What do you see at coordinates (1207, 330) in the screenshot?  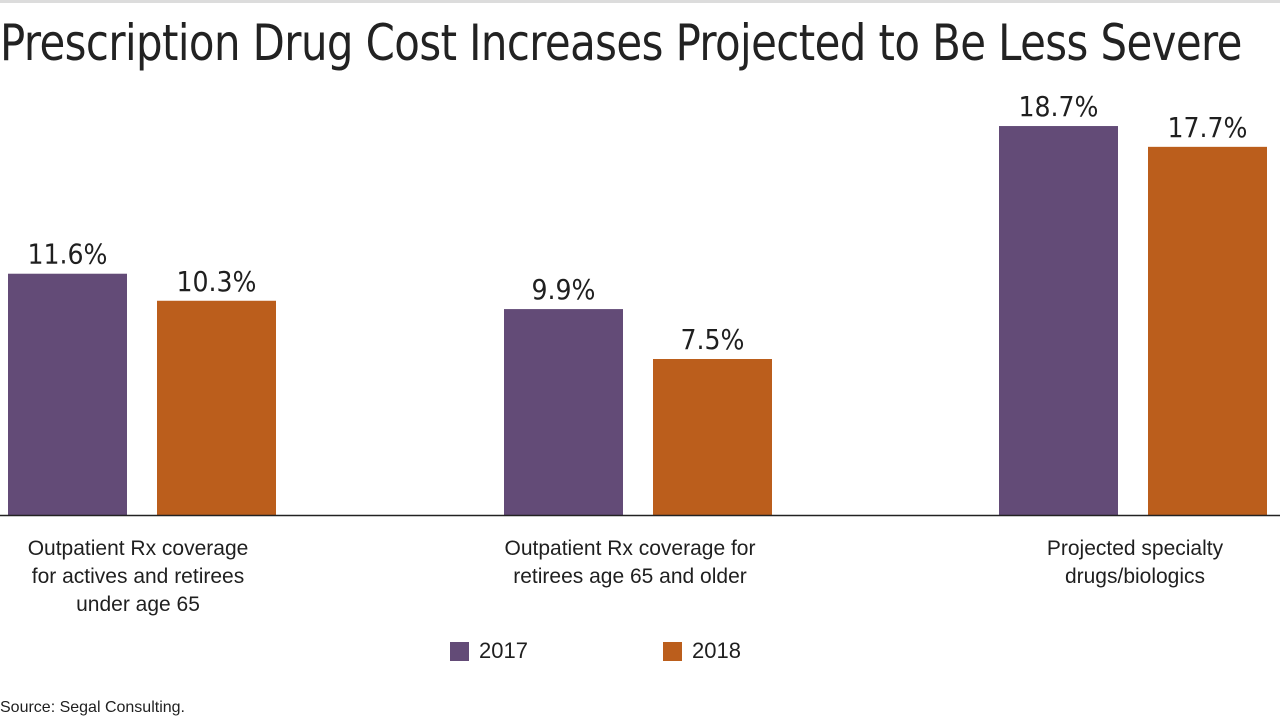 I see `bar-2018-specialty-drugs` at bounding box center [1207, 330].